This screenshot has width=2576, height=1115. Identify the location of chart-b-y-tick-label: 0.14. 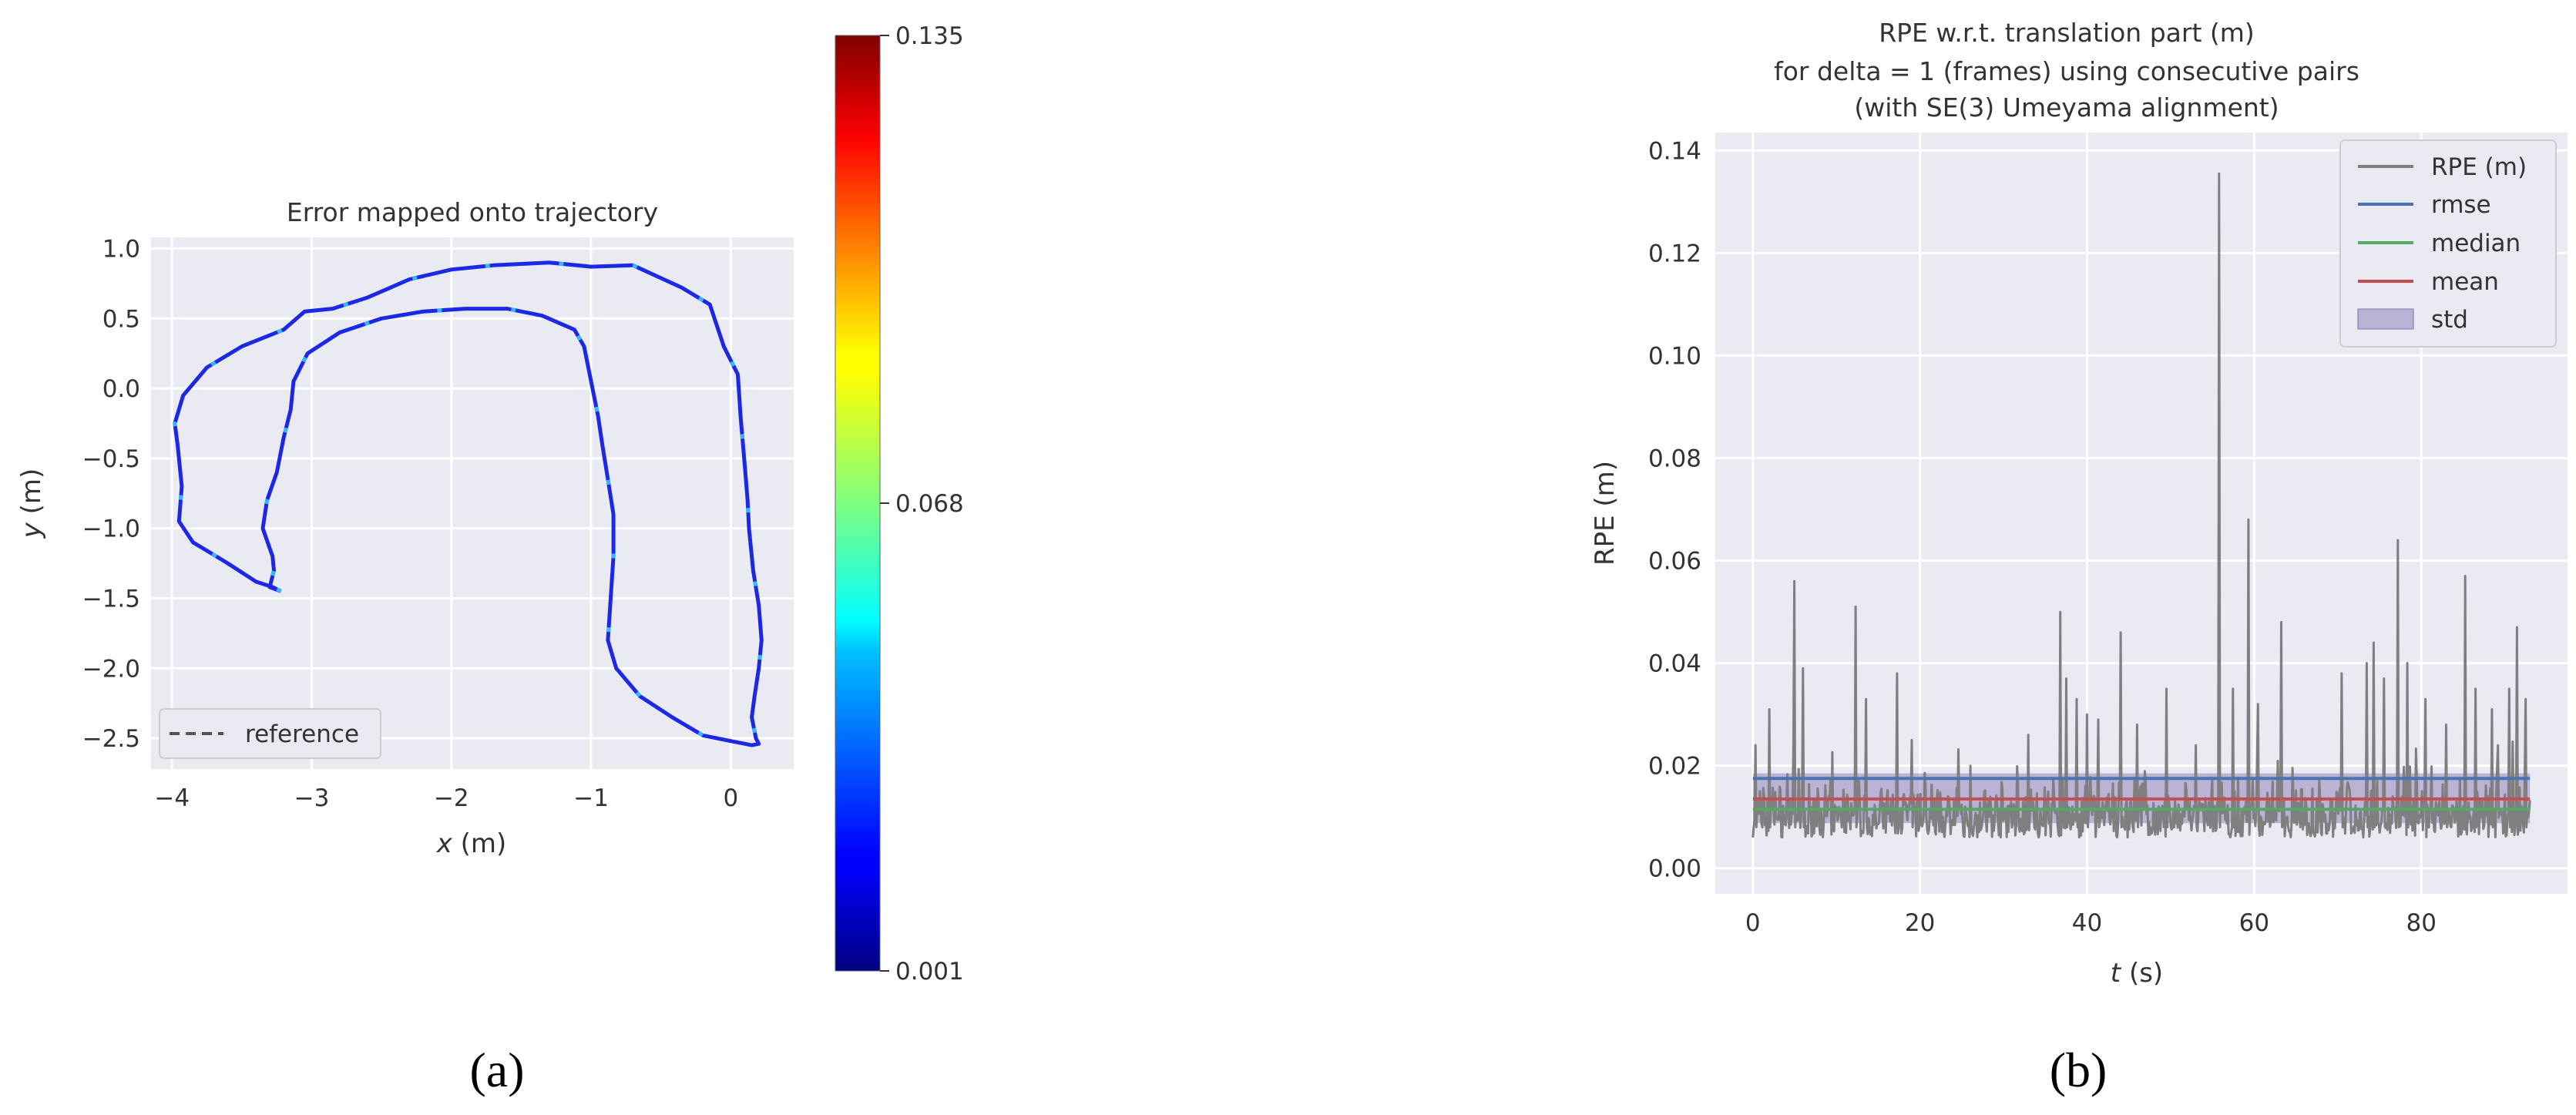
(1674, 151).